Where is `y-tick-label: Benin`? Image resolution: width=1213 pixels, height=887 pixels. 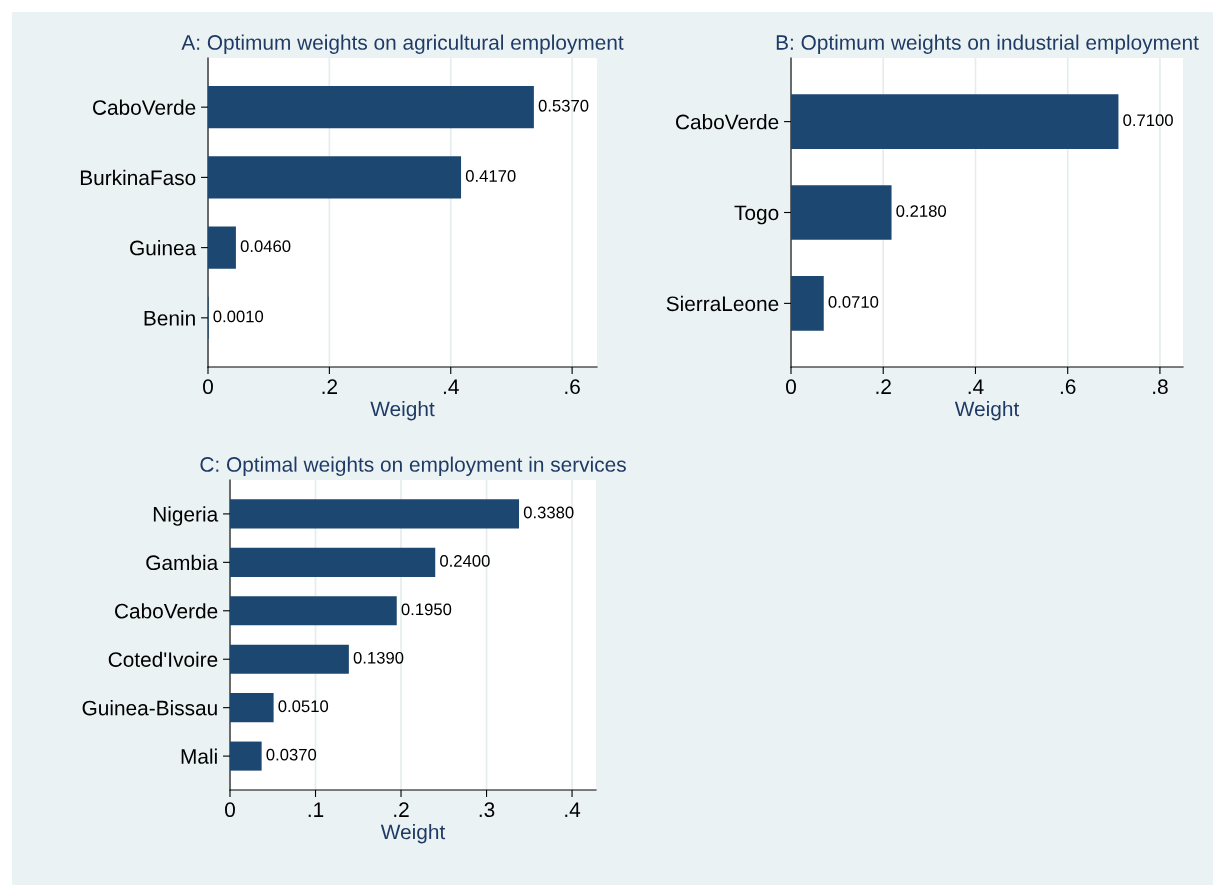 y-tick-label: Benin is located at coordinates (169, 318).